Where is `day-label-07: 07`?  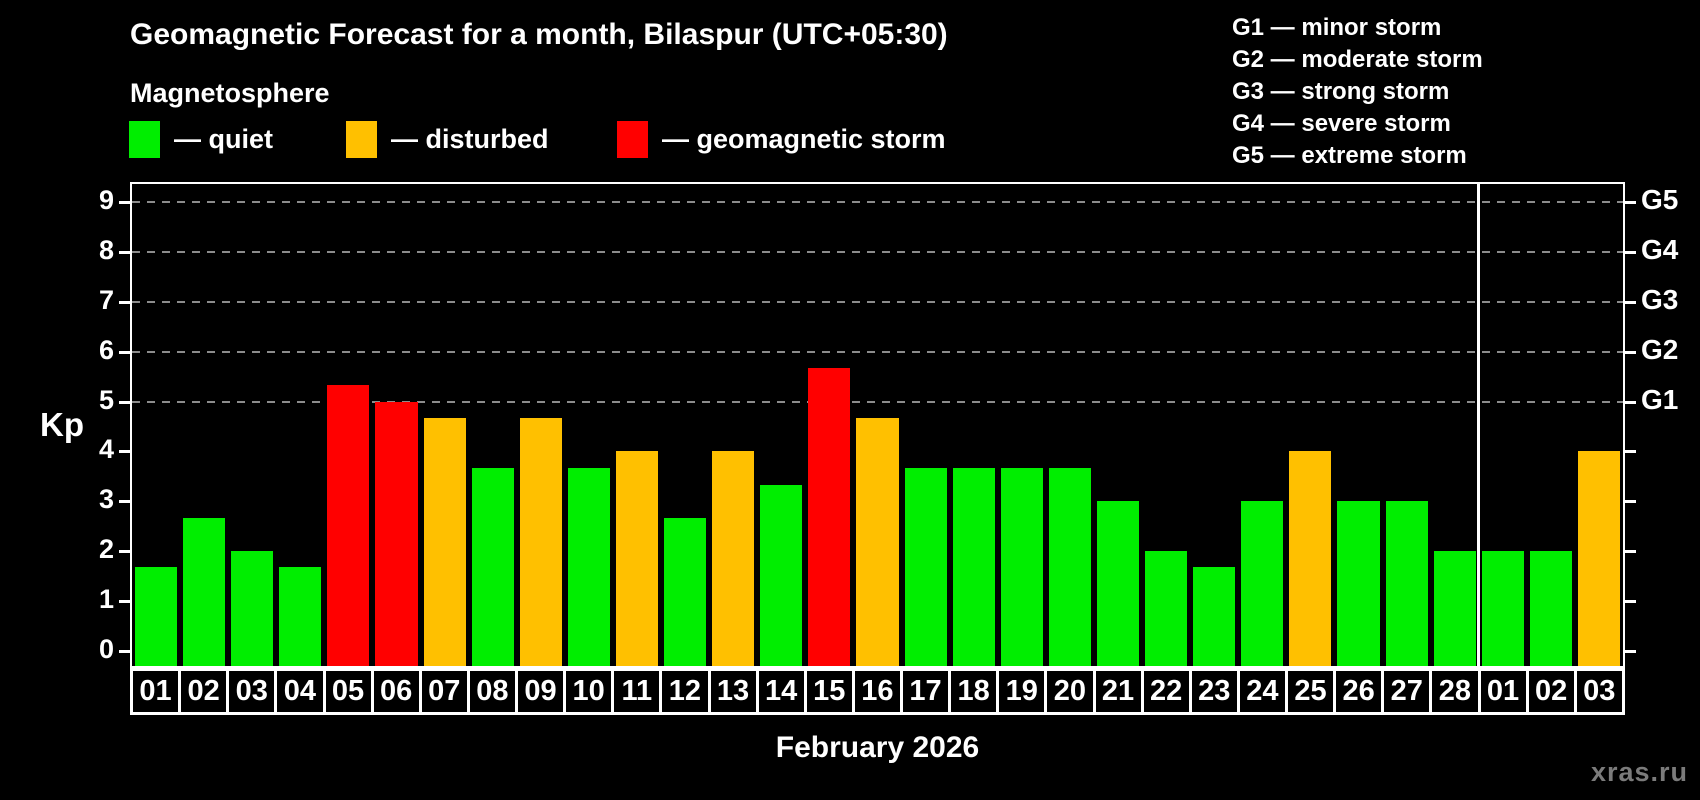 day-label-07: 07 is located at coordinates (444, 691).